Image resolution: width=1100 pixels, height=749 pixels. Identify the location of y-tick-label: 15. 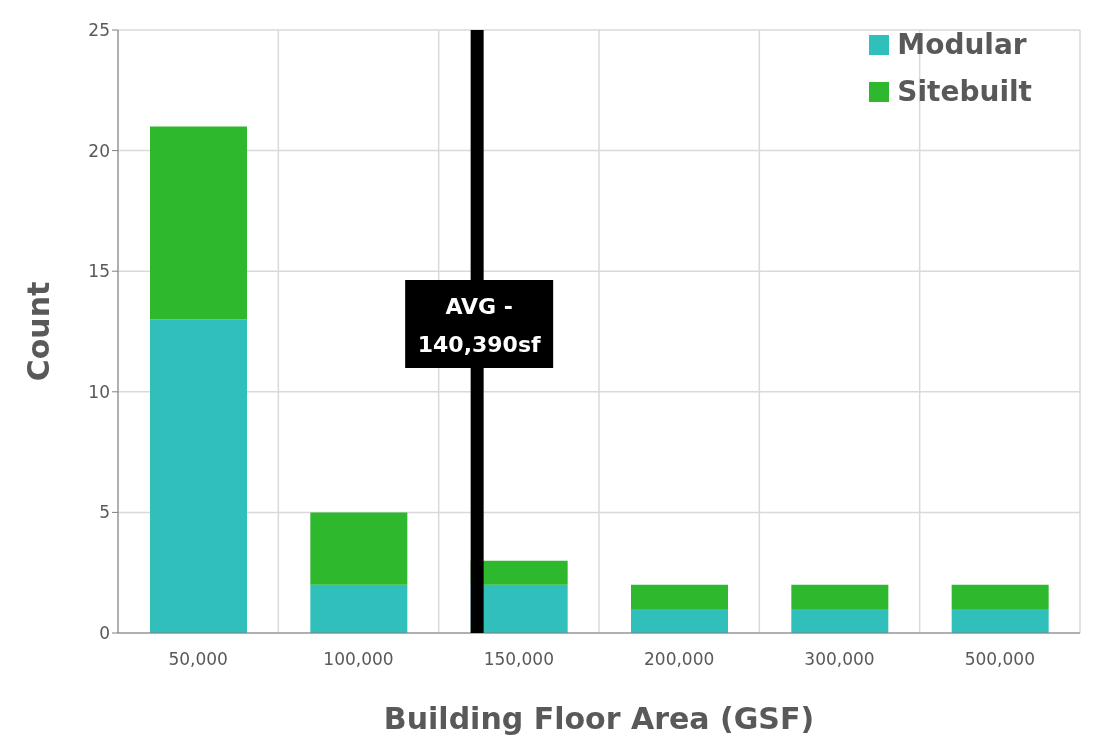
(99, 271).